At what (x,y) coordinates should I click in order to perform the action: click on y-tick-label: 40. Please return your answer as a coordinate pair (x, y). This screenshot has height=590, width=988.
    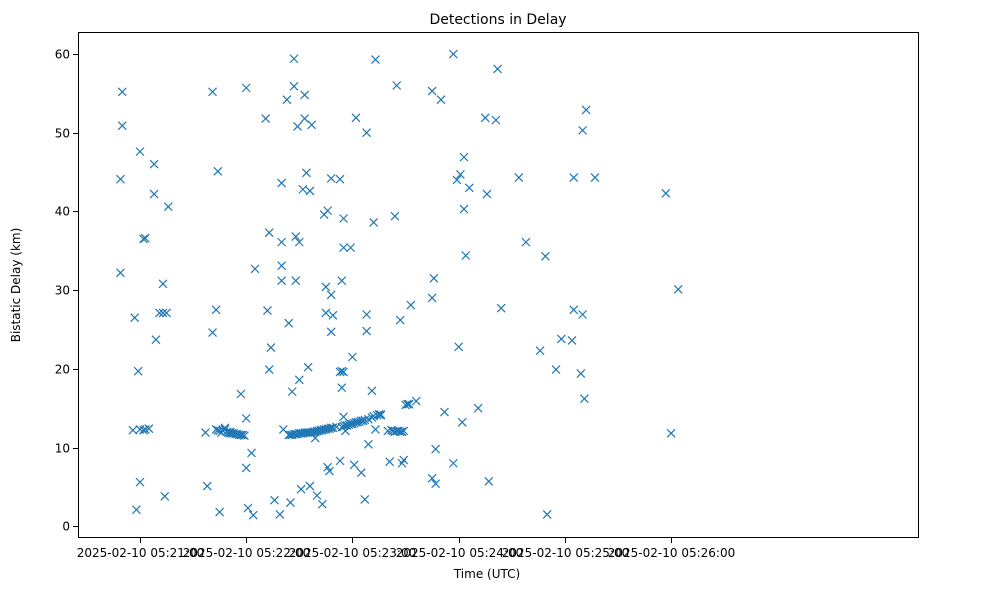
    Looking at the image, I should click on (62, 212).